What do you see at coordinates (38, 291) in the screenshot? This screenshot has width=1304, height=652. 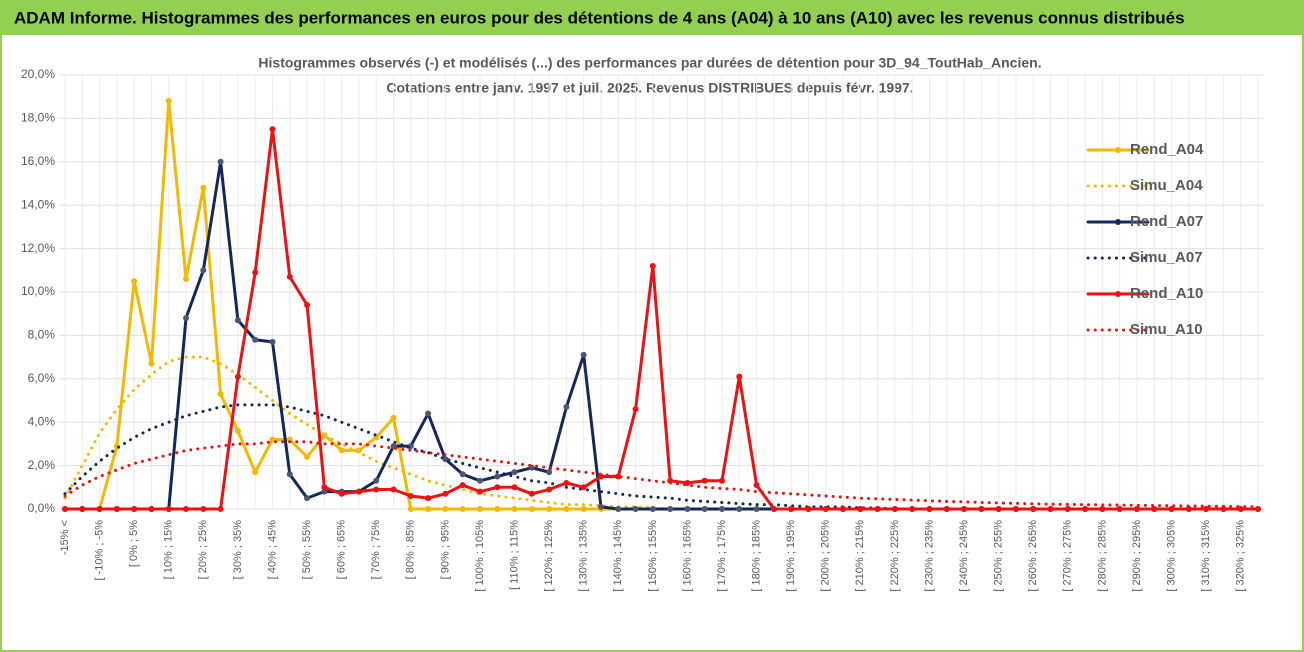 I see `y-tick-label: 10,0%` at bounding box center [38, 291].